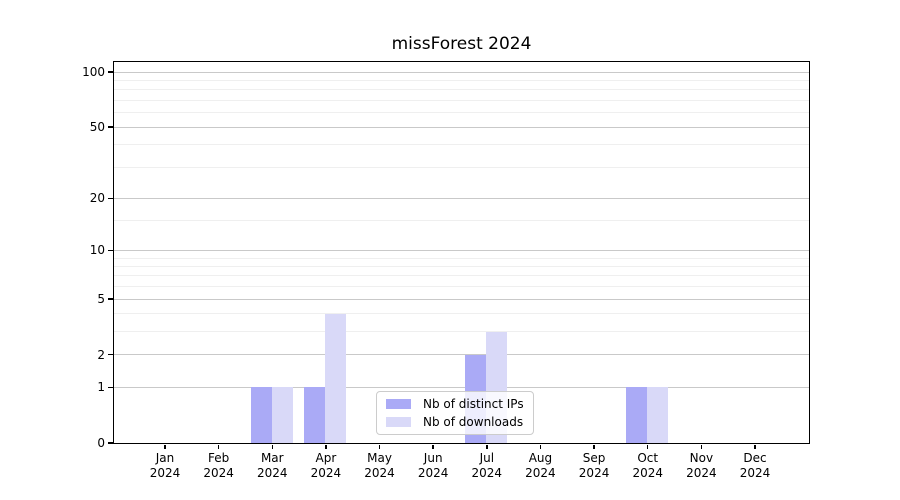  I want to click on y-tick-label: 5, so click(101, 299).